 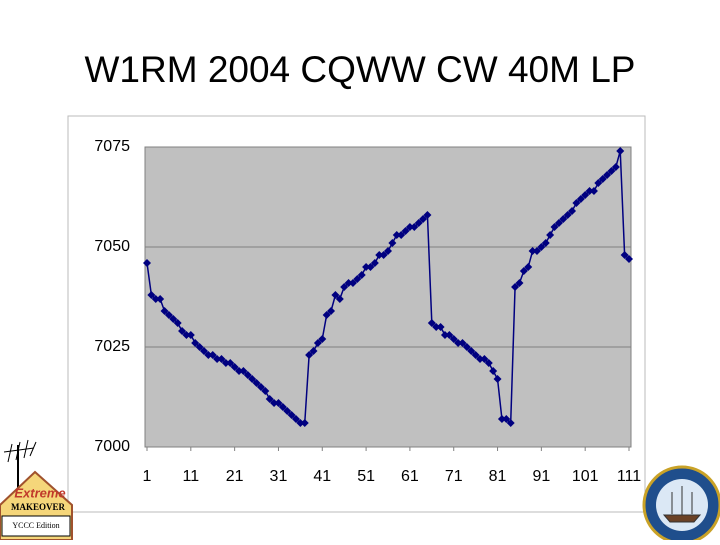 What do you see at coordinates (112, 246) in the screenshot?
I see `y-tick-label: 7050` at bounding box center [112, 246].